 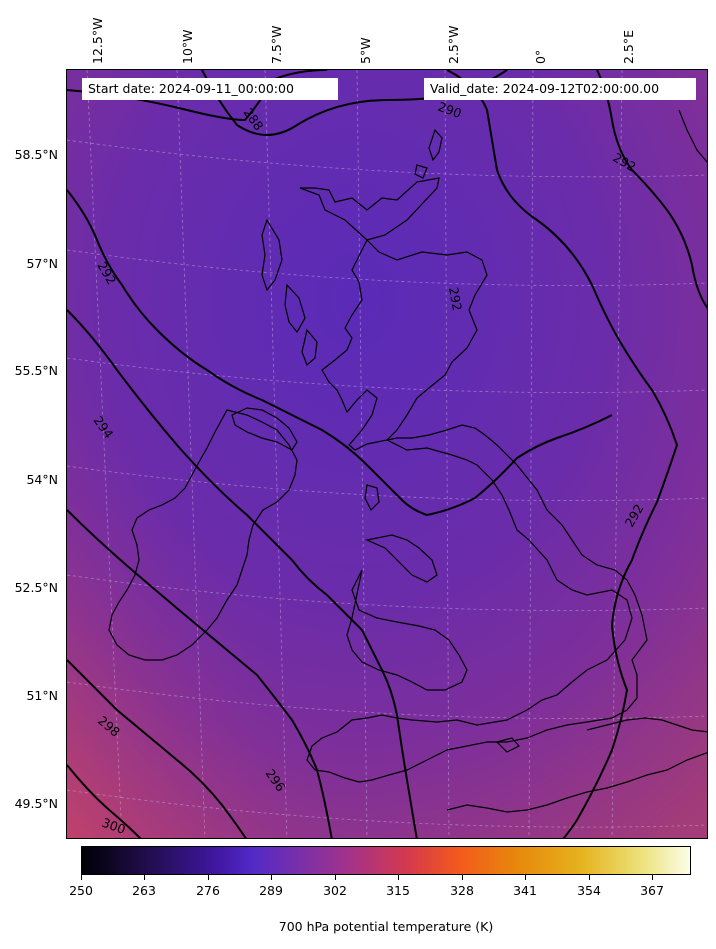 What do you see at coordinates (42, 695) in the screenshot?
I see `lat-label-51n: 51°N` at bounding box center [42, 695].